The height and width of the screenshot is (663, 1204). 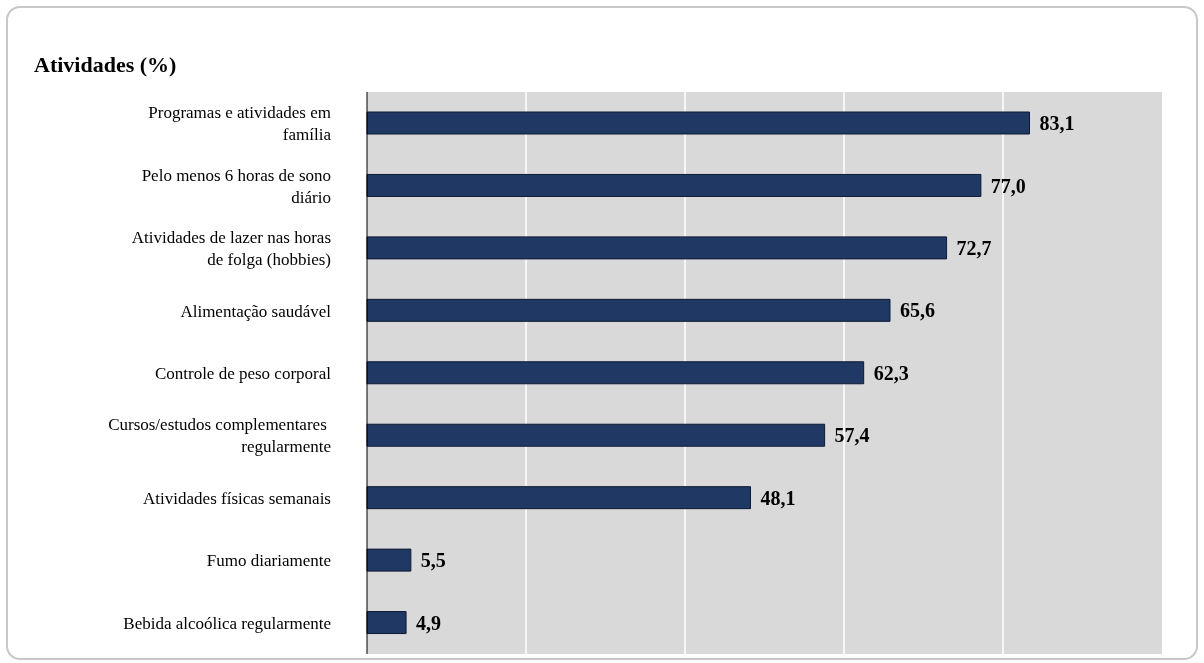 I want to click on data-label: 48,1, so click(x=778, y=497).